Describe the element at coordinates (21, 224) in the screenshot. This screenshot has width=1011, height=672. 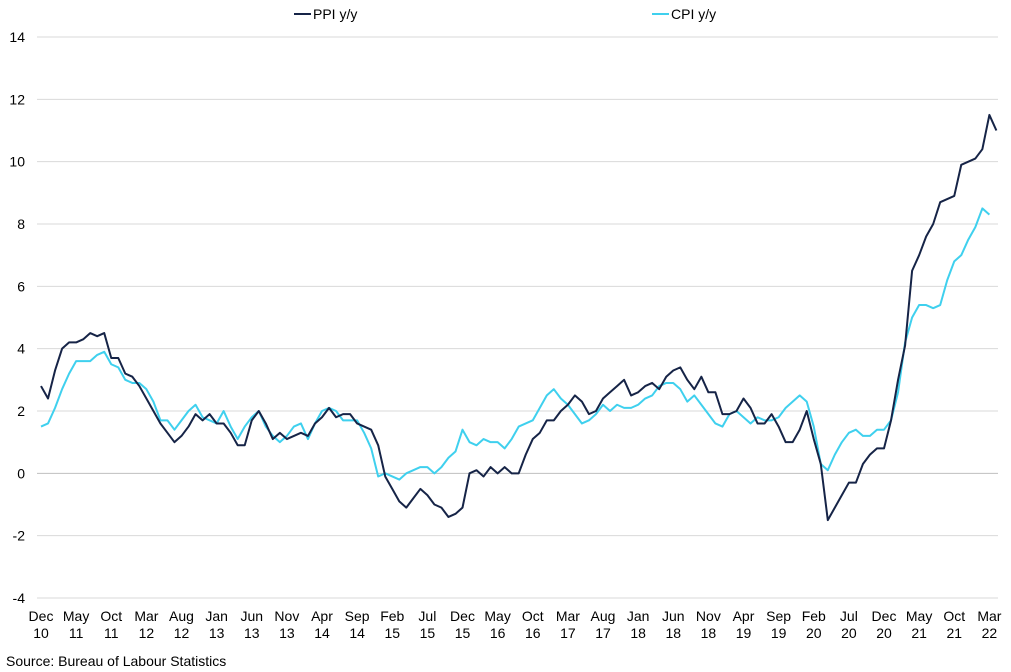
I see `y-tick-label: 8` at that location.